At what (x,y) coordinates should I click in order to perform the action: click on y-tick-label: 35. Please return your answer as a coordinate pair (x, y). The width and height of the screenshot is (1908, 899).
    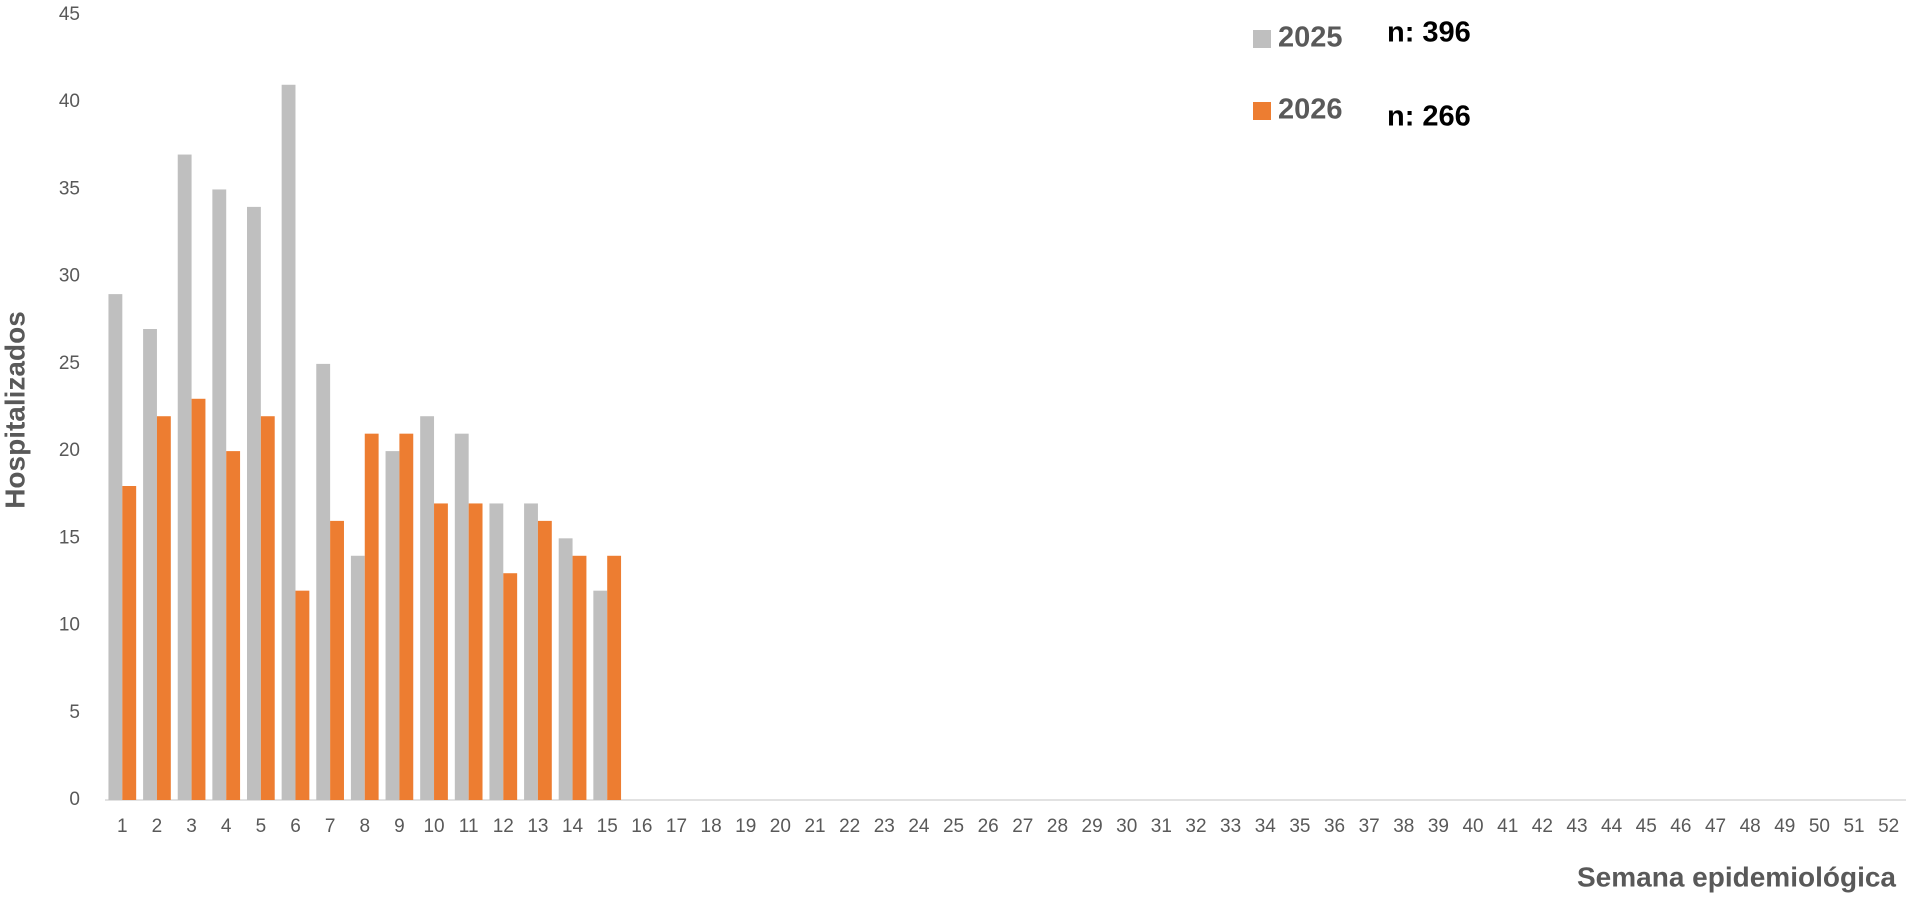
    Looking at the image, I should click on (69, 188).